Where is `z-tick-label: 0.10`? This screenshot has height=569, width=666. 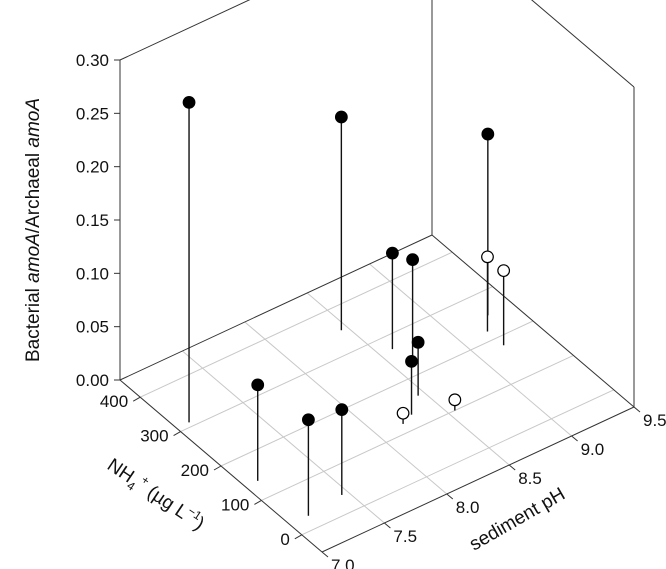
z-tick-label: 0.10 is located at coordinates (92, 273).